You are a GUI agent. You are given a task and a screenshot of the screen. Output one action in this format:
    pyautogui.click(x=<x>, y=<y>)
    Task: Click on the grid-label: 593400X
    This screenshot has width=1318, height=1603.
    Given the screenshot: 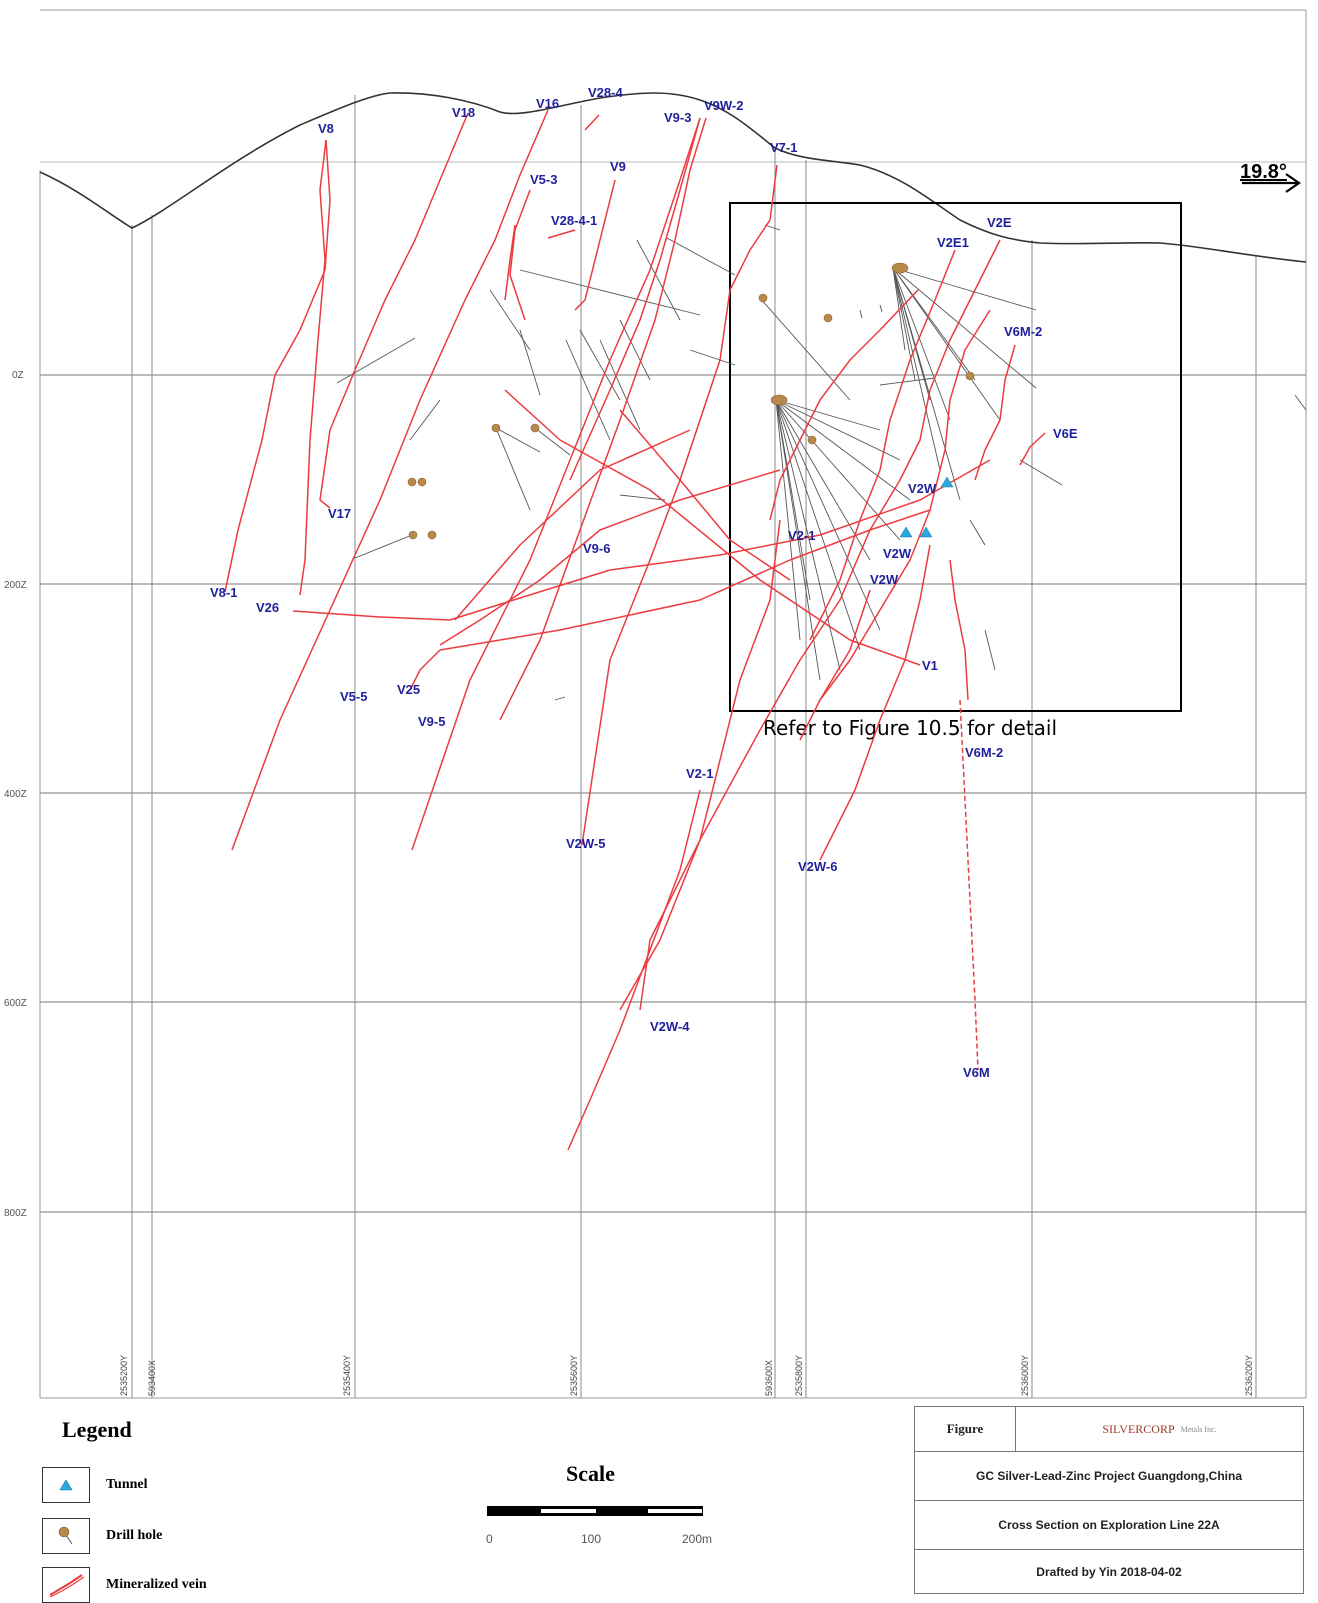 What is the action you would take?
    pyautogui.click(x=152, y=1378)
    